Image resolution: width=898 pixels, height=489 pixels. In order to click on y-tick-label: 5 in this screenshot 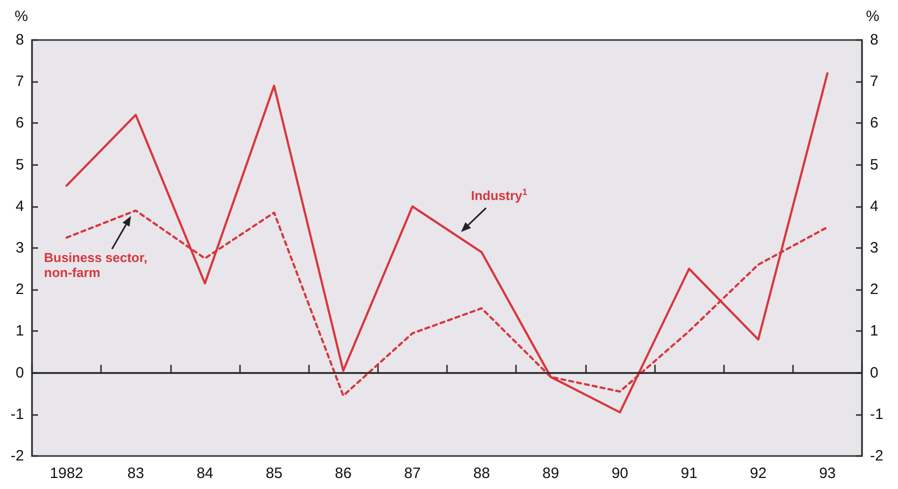, I will do `click(20, 165)`.